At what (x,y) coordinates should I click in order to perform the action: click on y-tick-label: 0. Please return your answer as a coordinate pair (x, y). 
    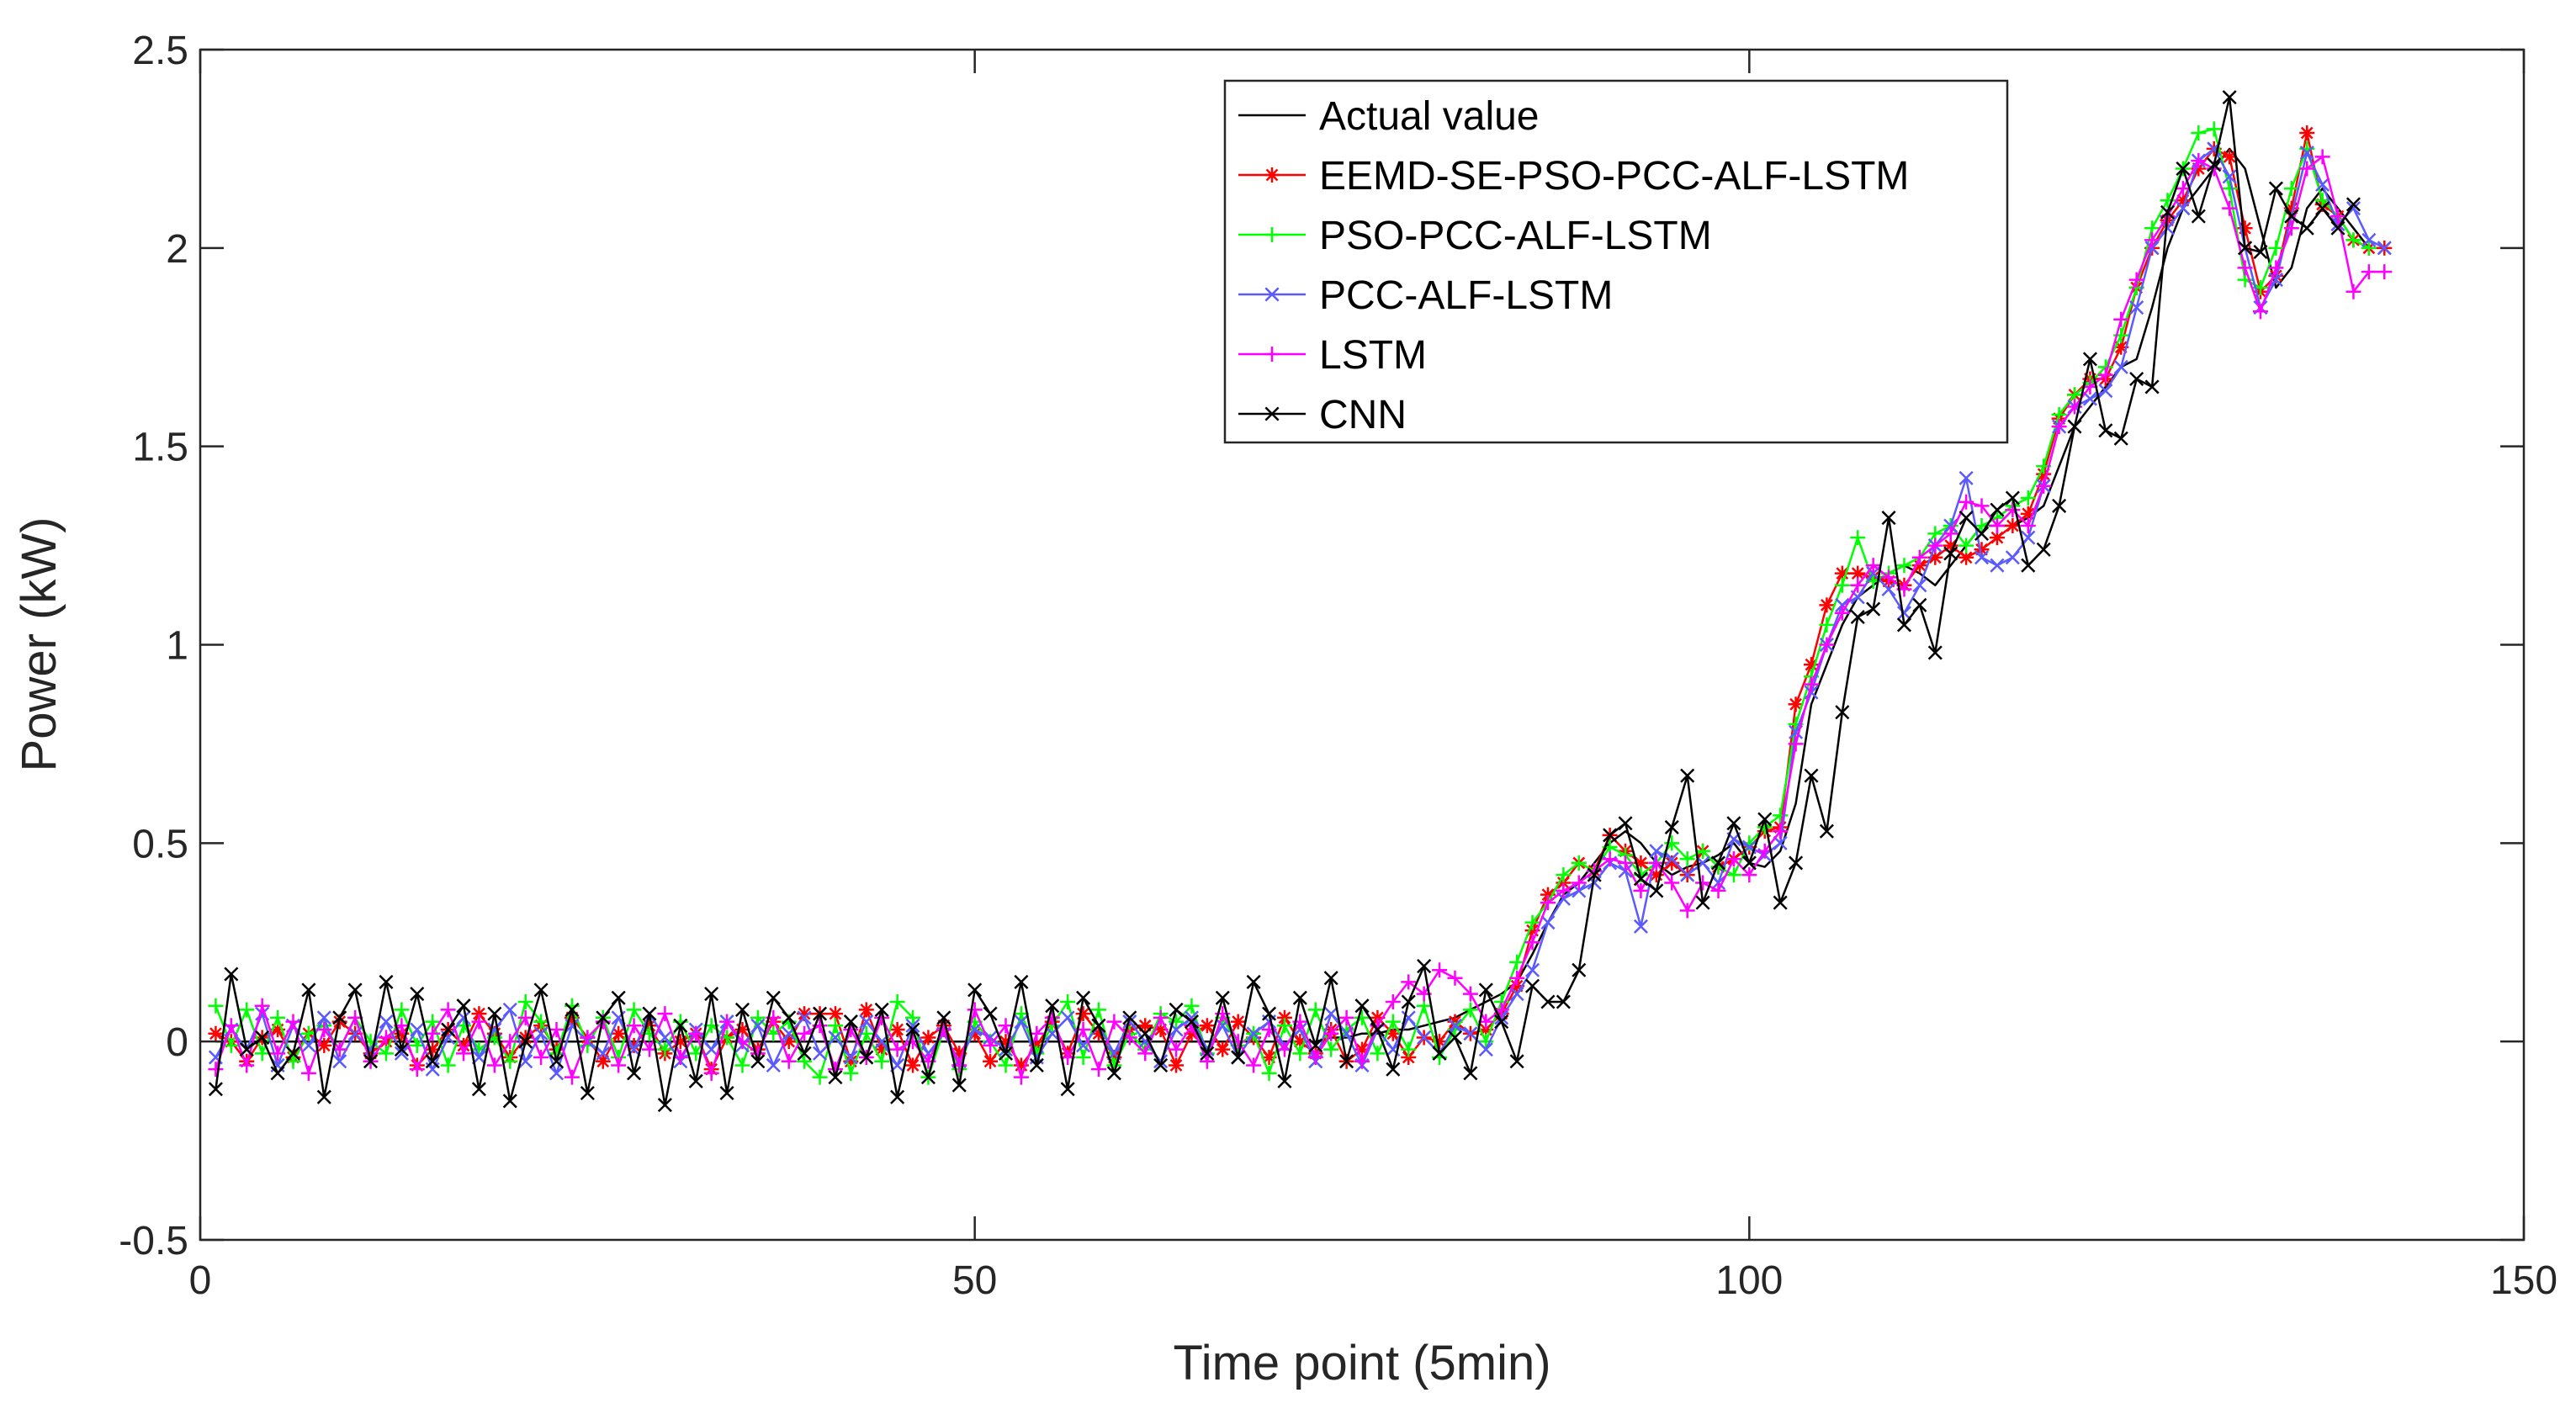
    Looking at the image, I should click on (177, 1042).